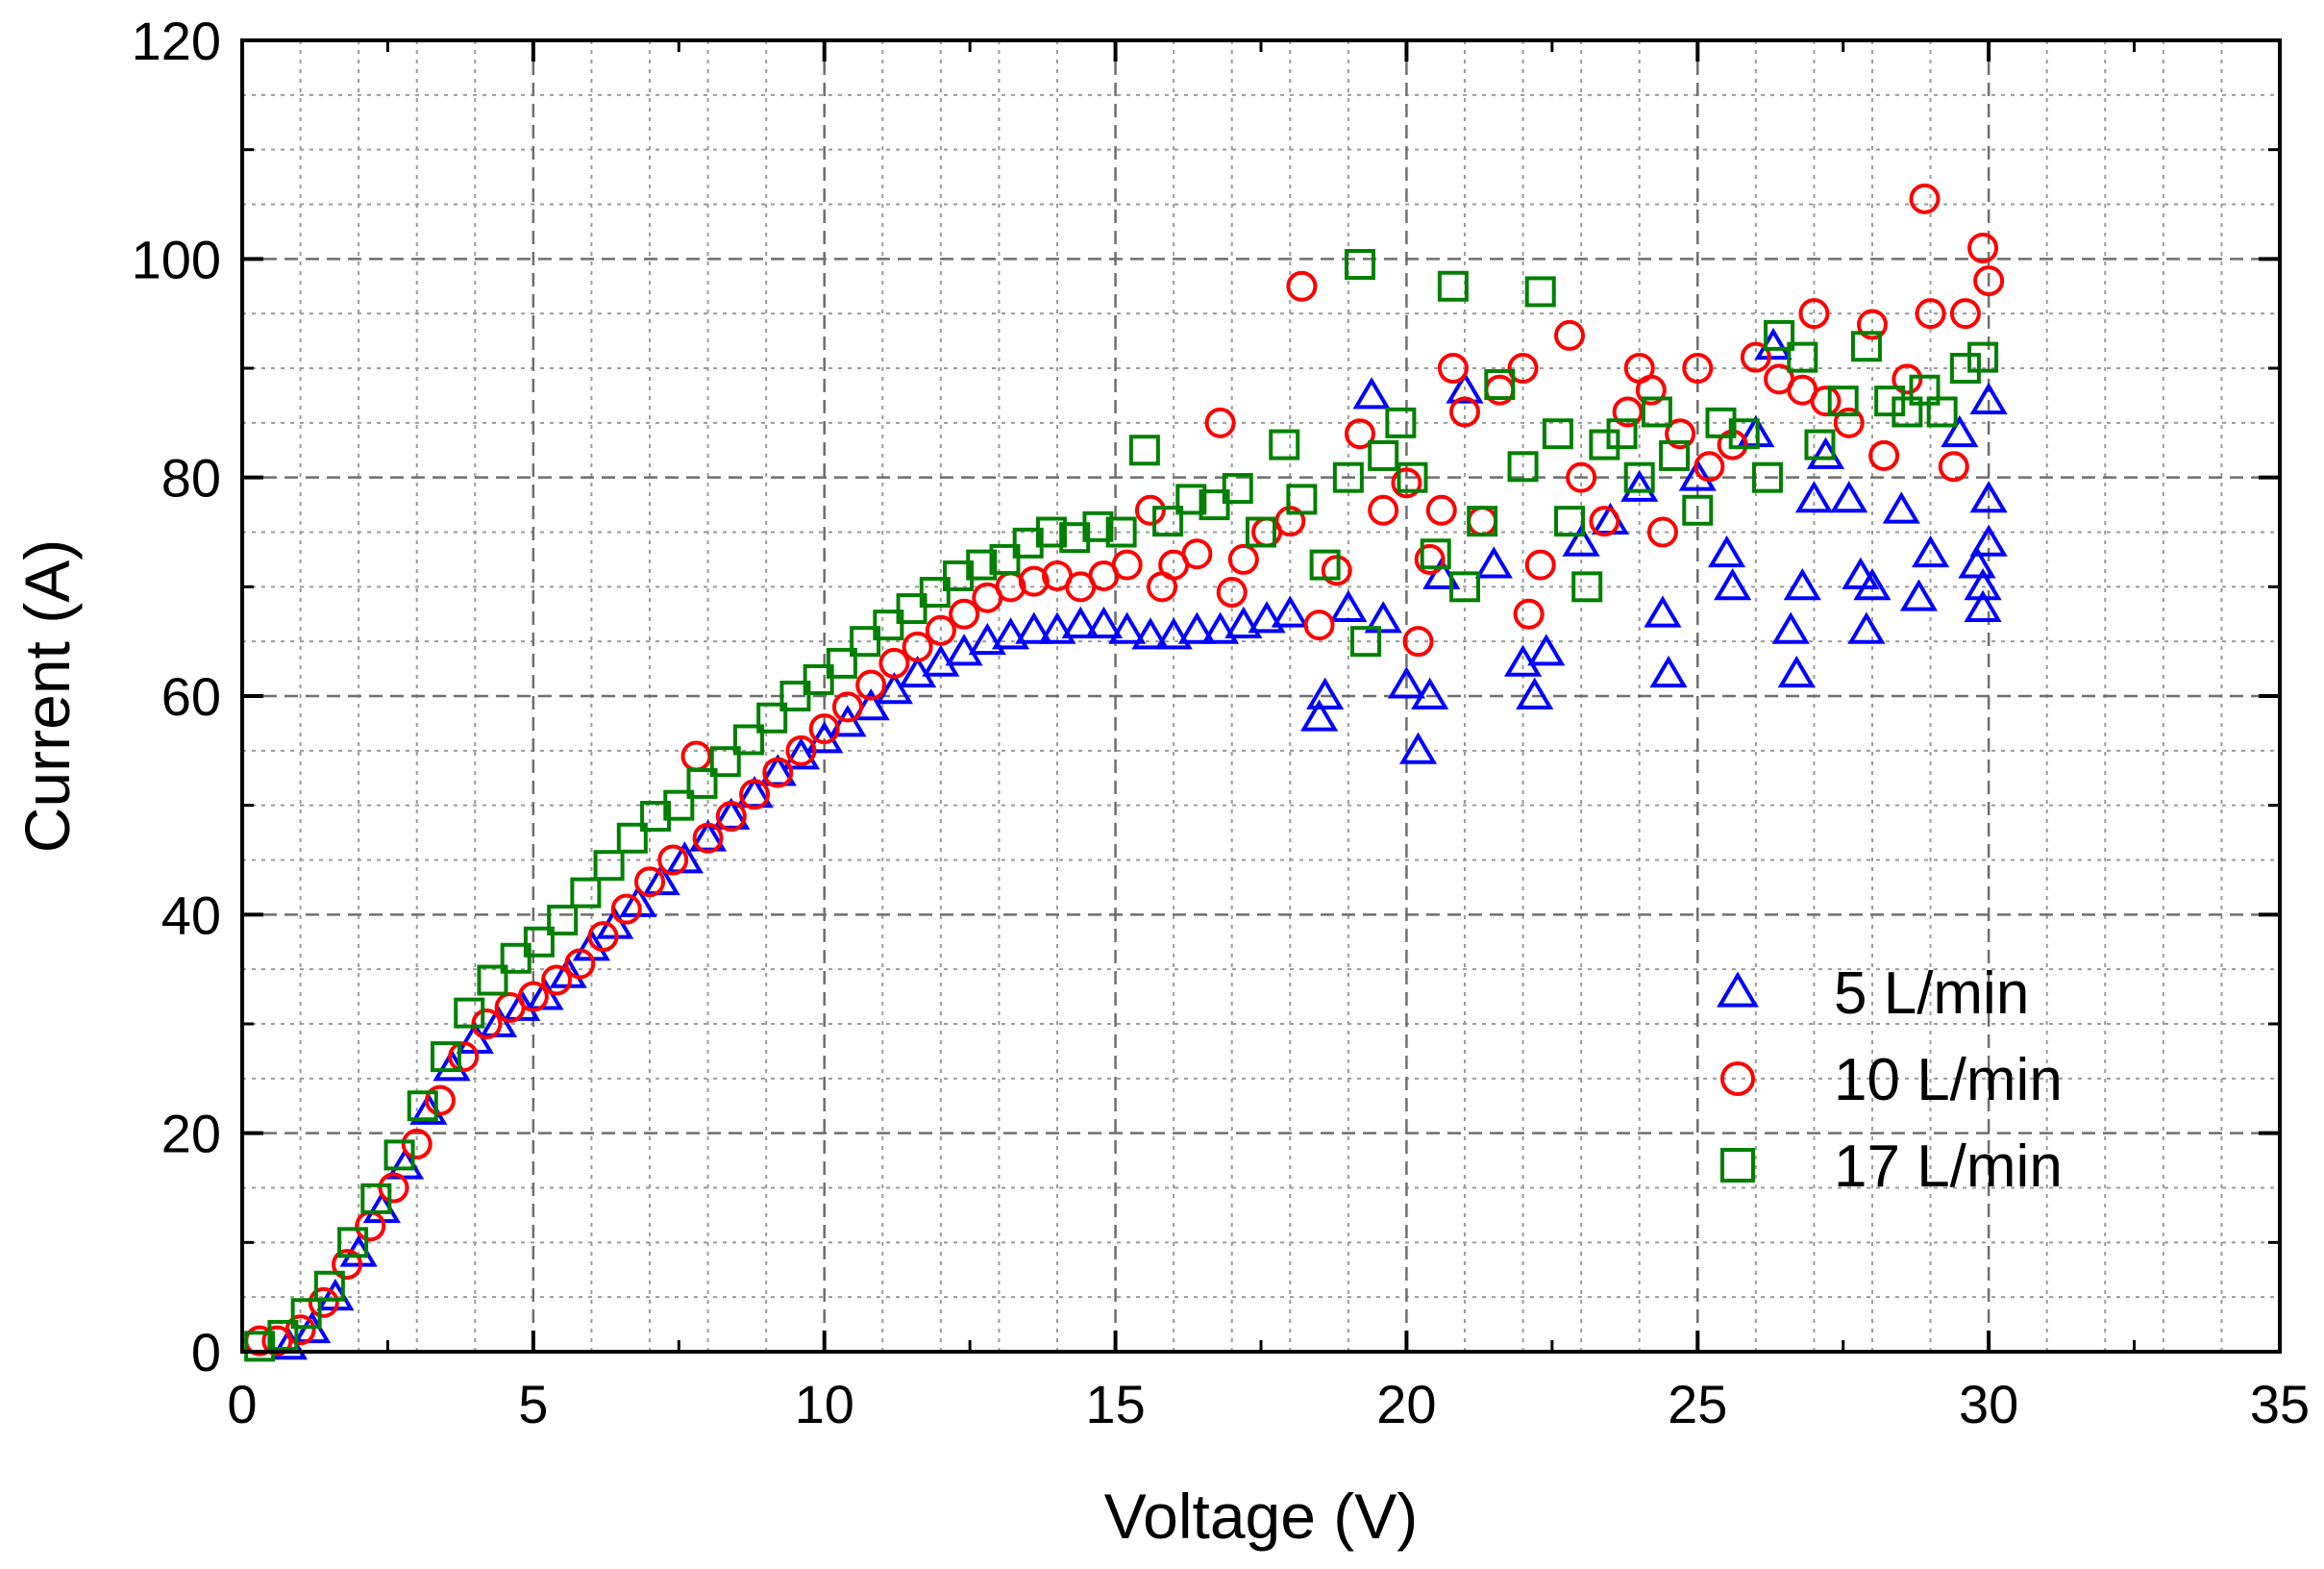 The height and width of the screenshot is (1569, 2324). I want to click on y-tick-label: 100, so click(176, 259).